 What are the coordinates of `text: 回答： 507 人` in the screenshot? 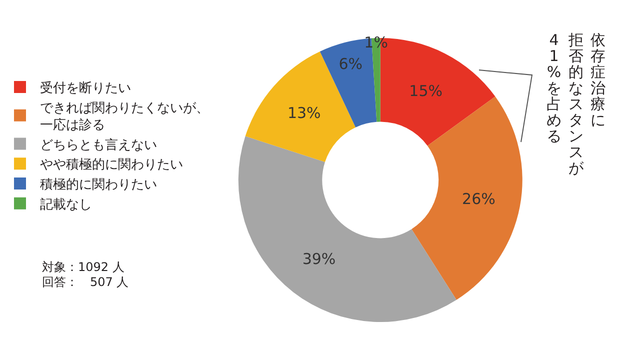 It's located at (85, 282).